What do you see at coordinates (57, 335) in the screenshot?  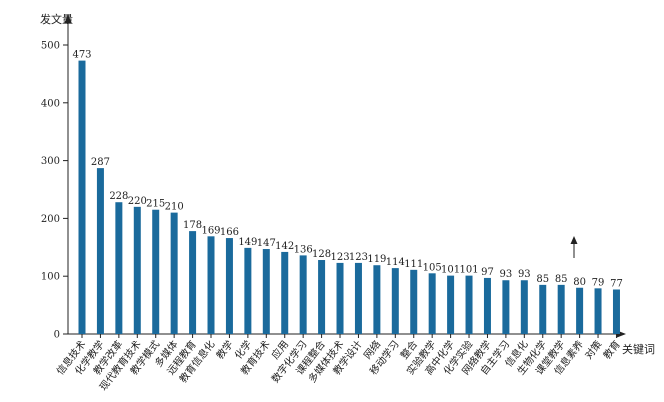 I see `y-tick-label: 0` at bounding box center [57, 335].